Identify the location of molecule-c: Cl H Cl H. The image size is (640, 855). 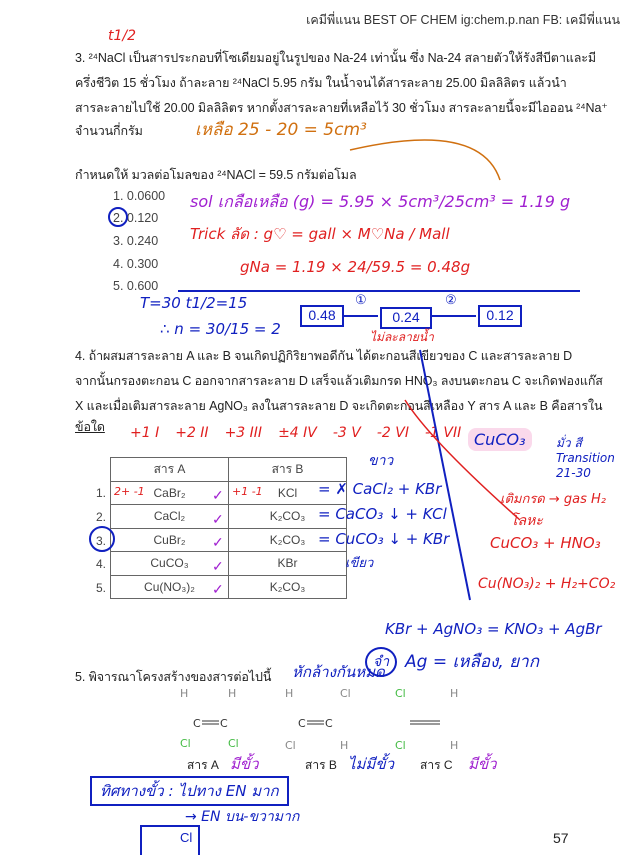
(426, 719).